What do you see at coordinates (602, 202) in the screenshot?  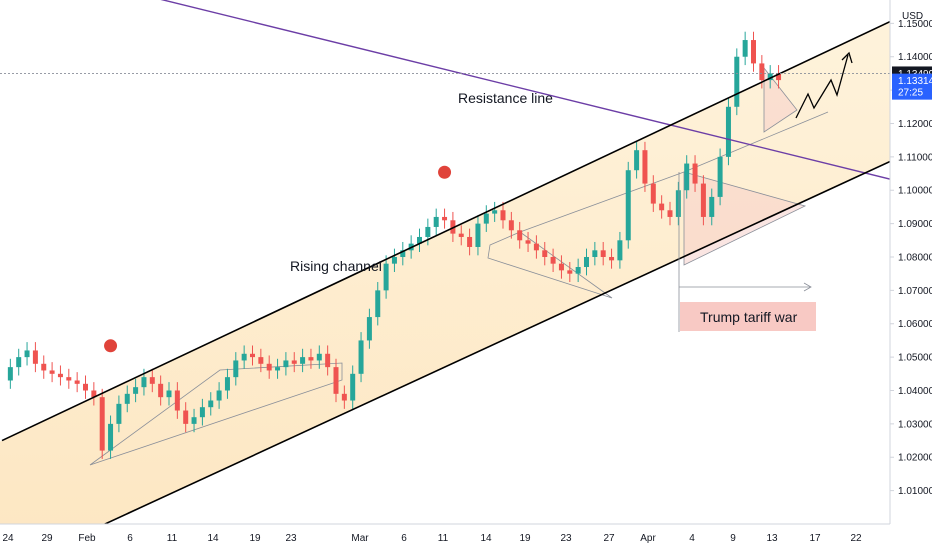 I see `march-upper-guide` at bounding box center [602, 202].